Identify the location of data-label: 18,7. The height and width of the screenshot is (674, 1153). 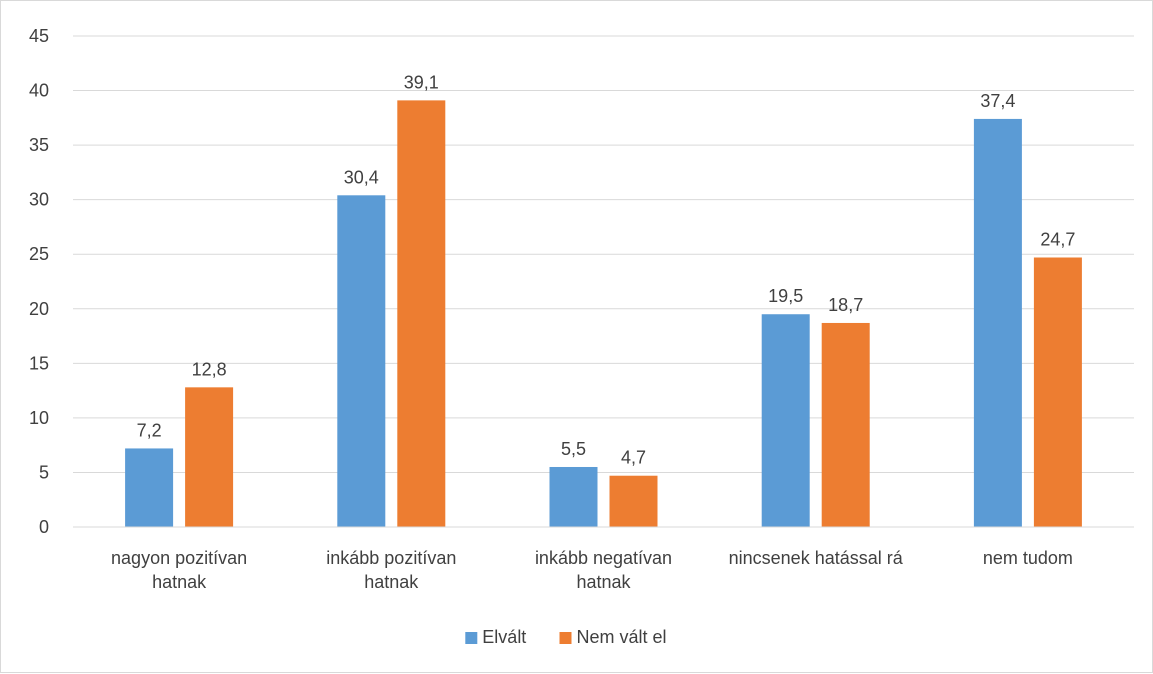
(845, 305).